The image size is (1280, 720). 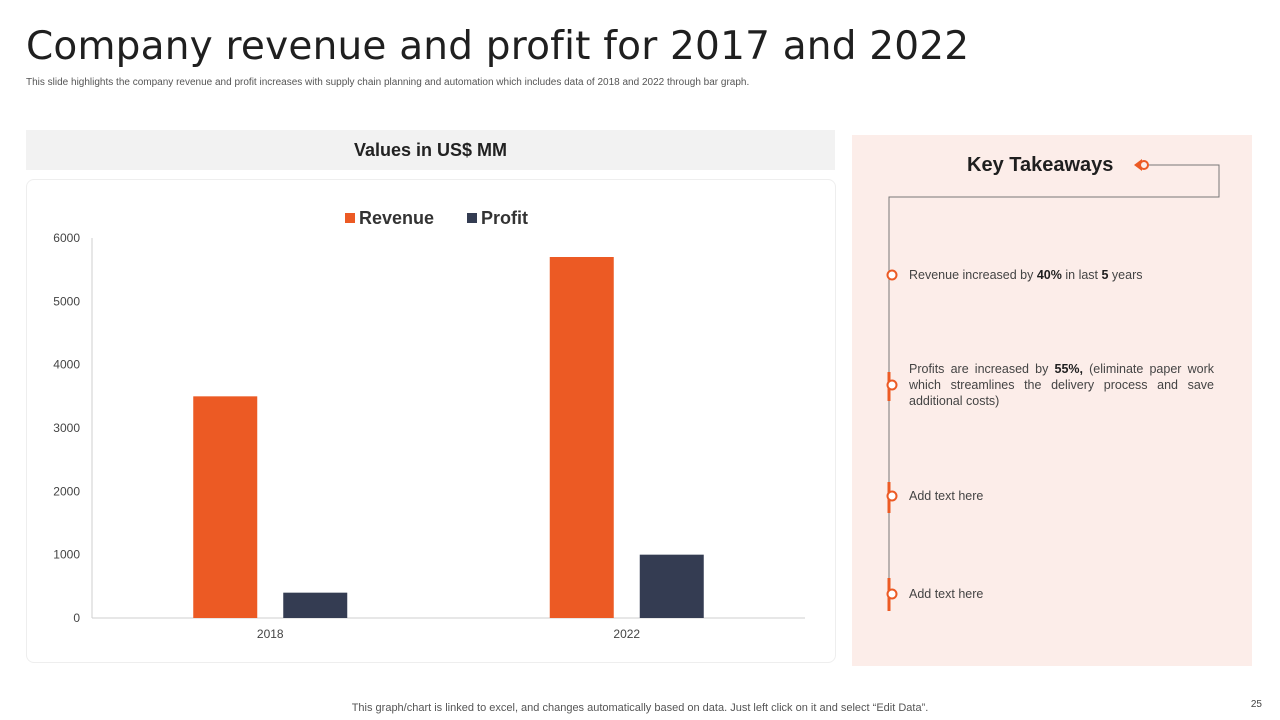 I want to click on bar-profit-2018, so click(x=315, y=605).